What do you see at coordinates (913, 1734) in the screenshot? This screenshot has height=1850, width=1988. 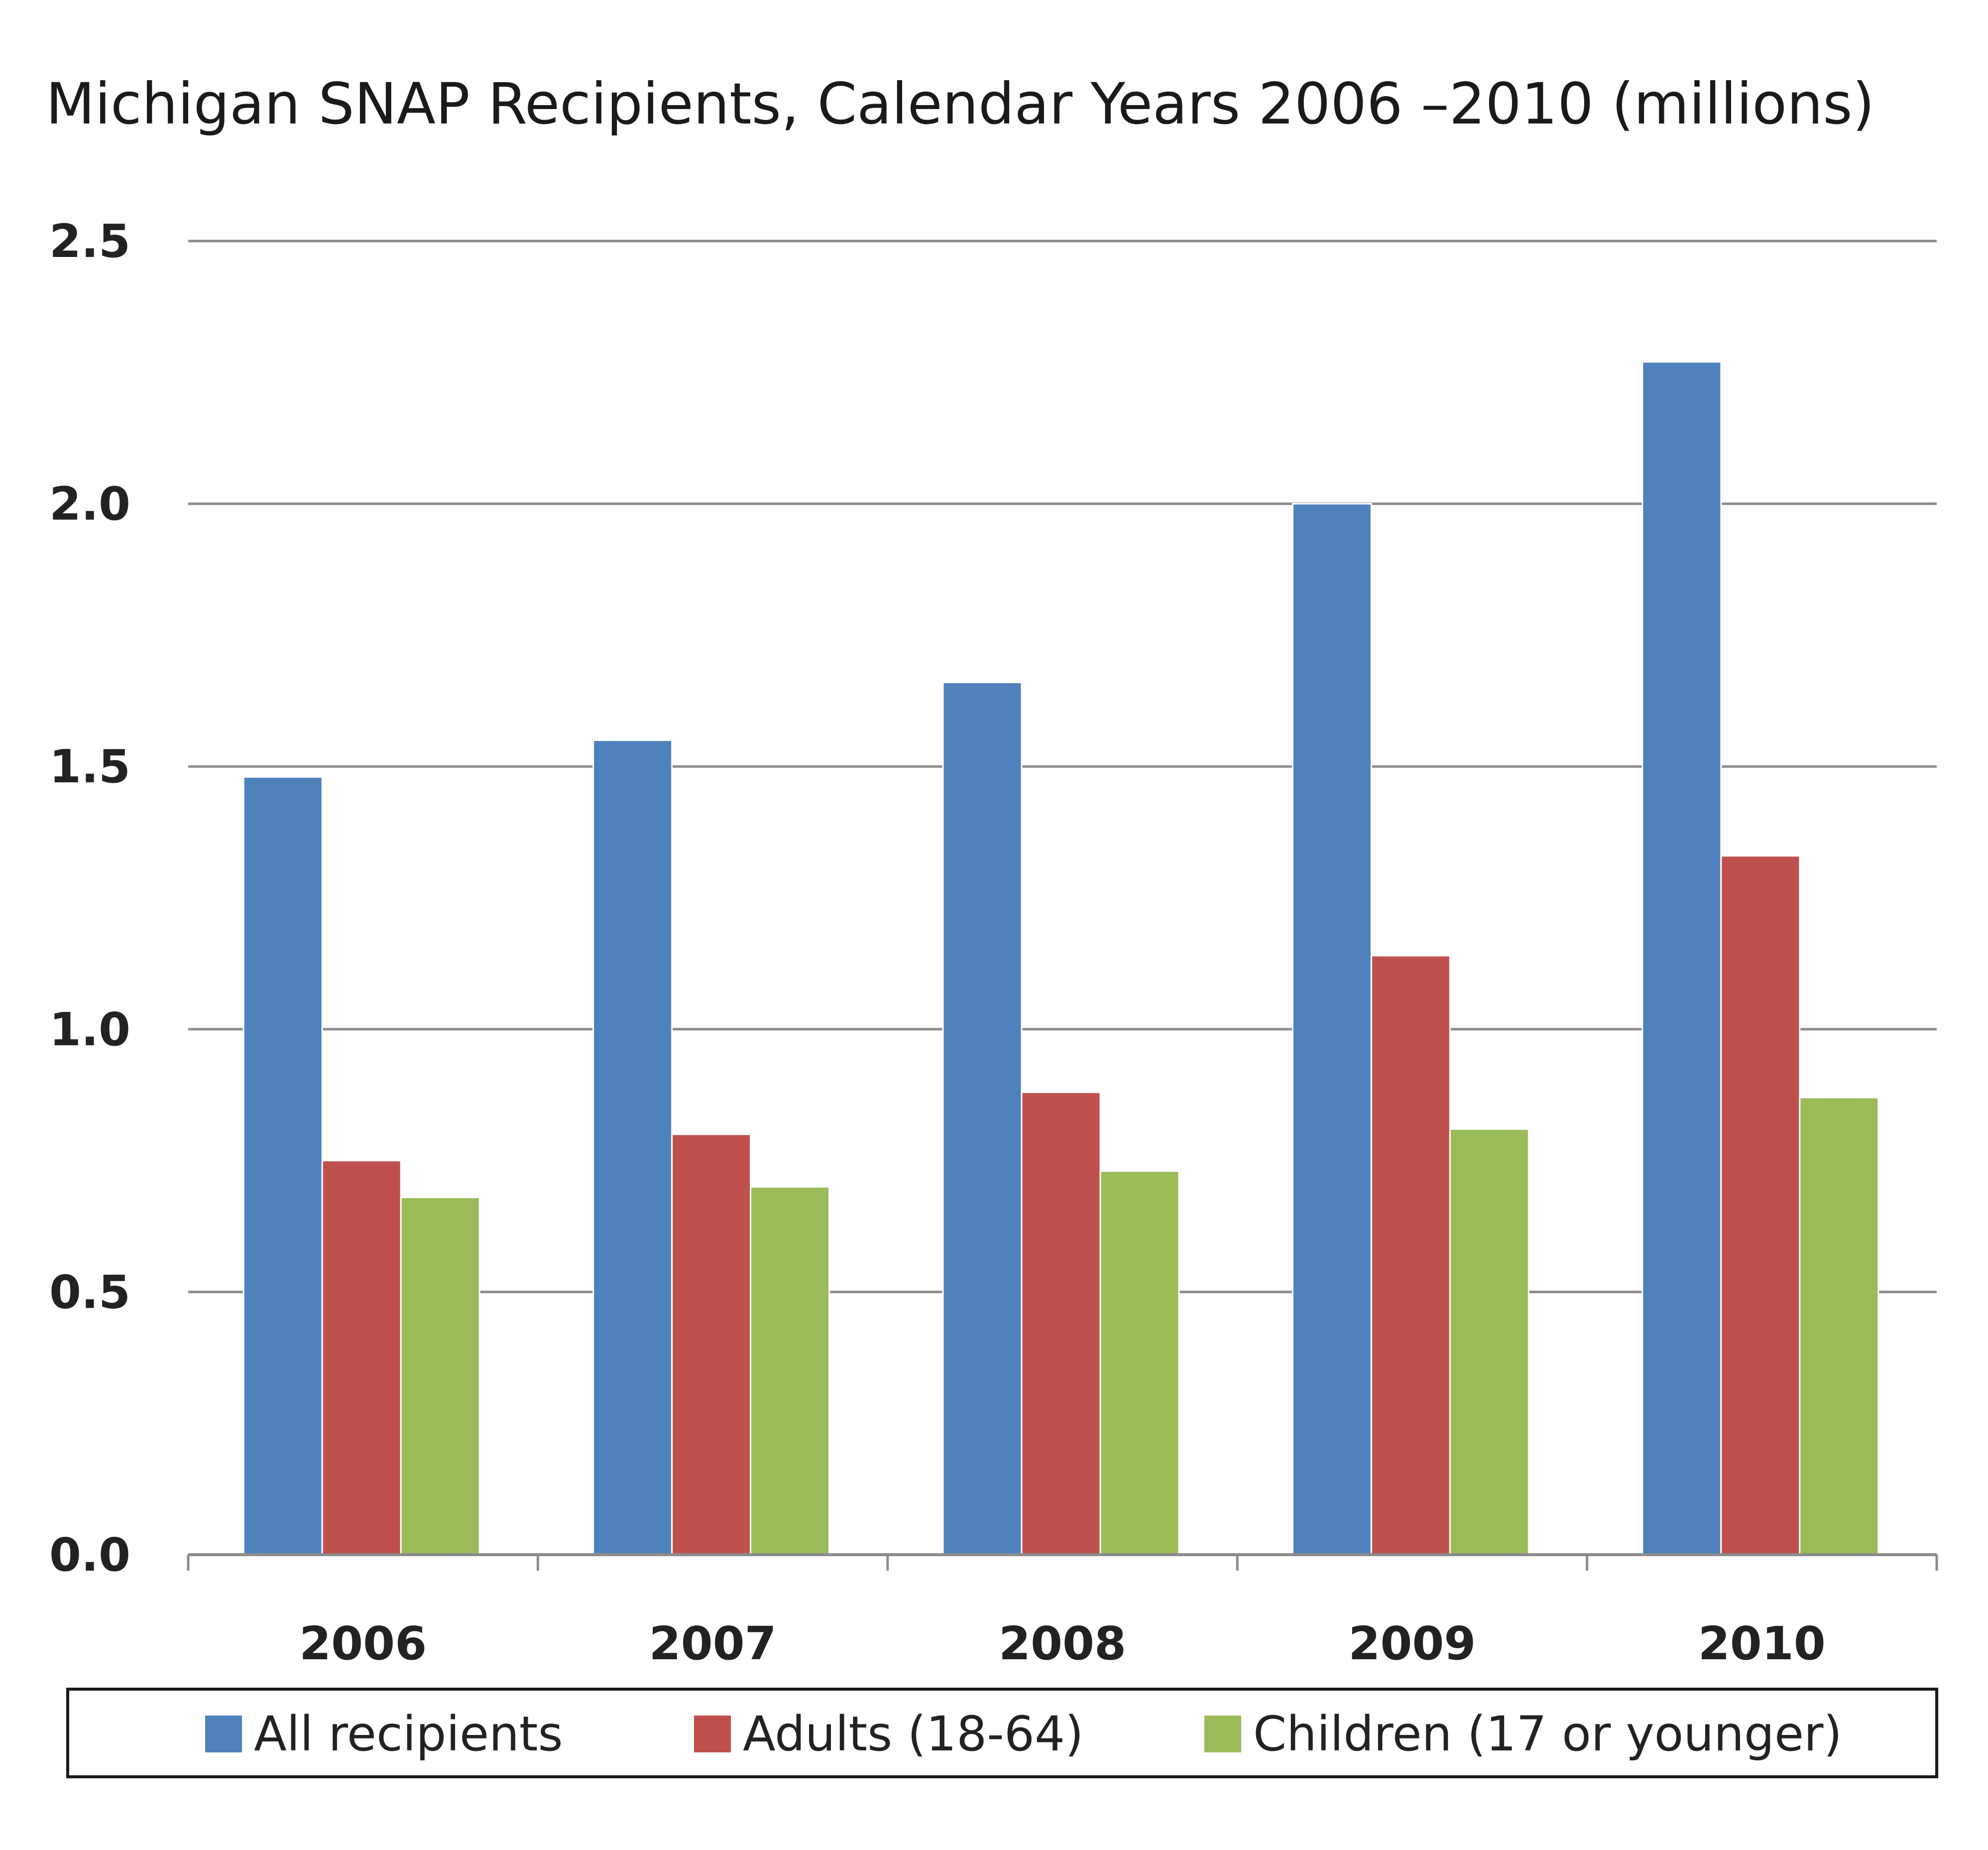 I see `legend-label: Adults (18-64)` at bounding box center [913, 1734].